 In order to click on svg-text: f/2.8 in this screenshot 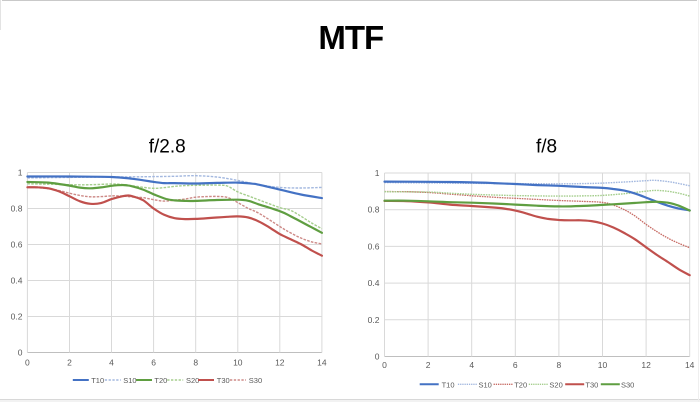, I will do `click(167, 147)`.